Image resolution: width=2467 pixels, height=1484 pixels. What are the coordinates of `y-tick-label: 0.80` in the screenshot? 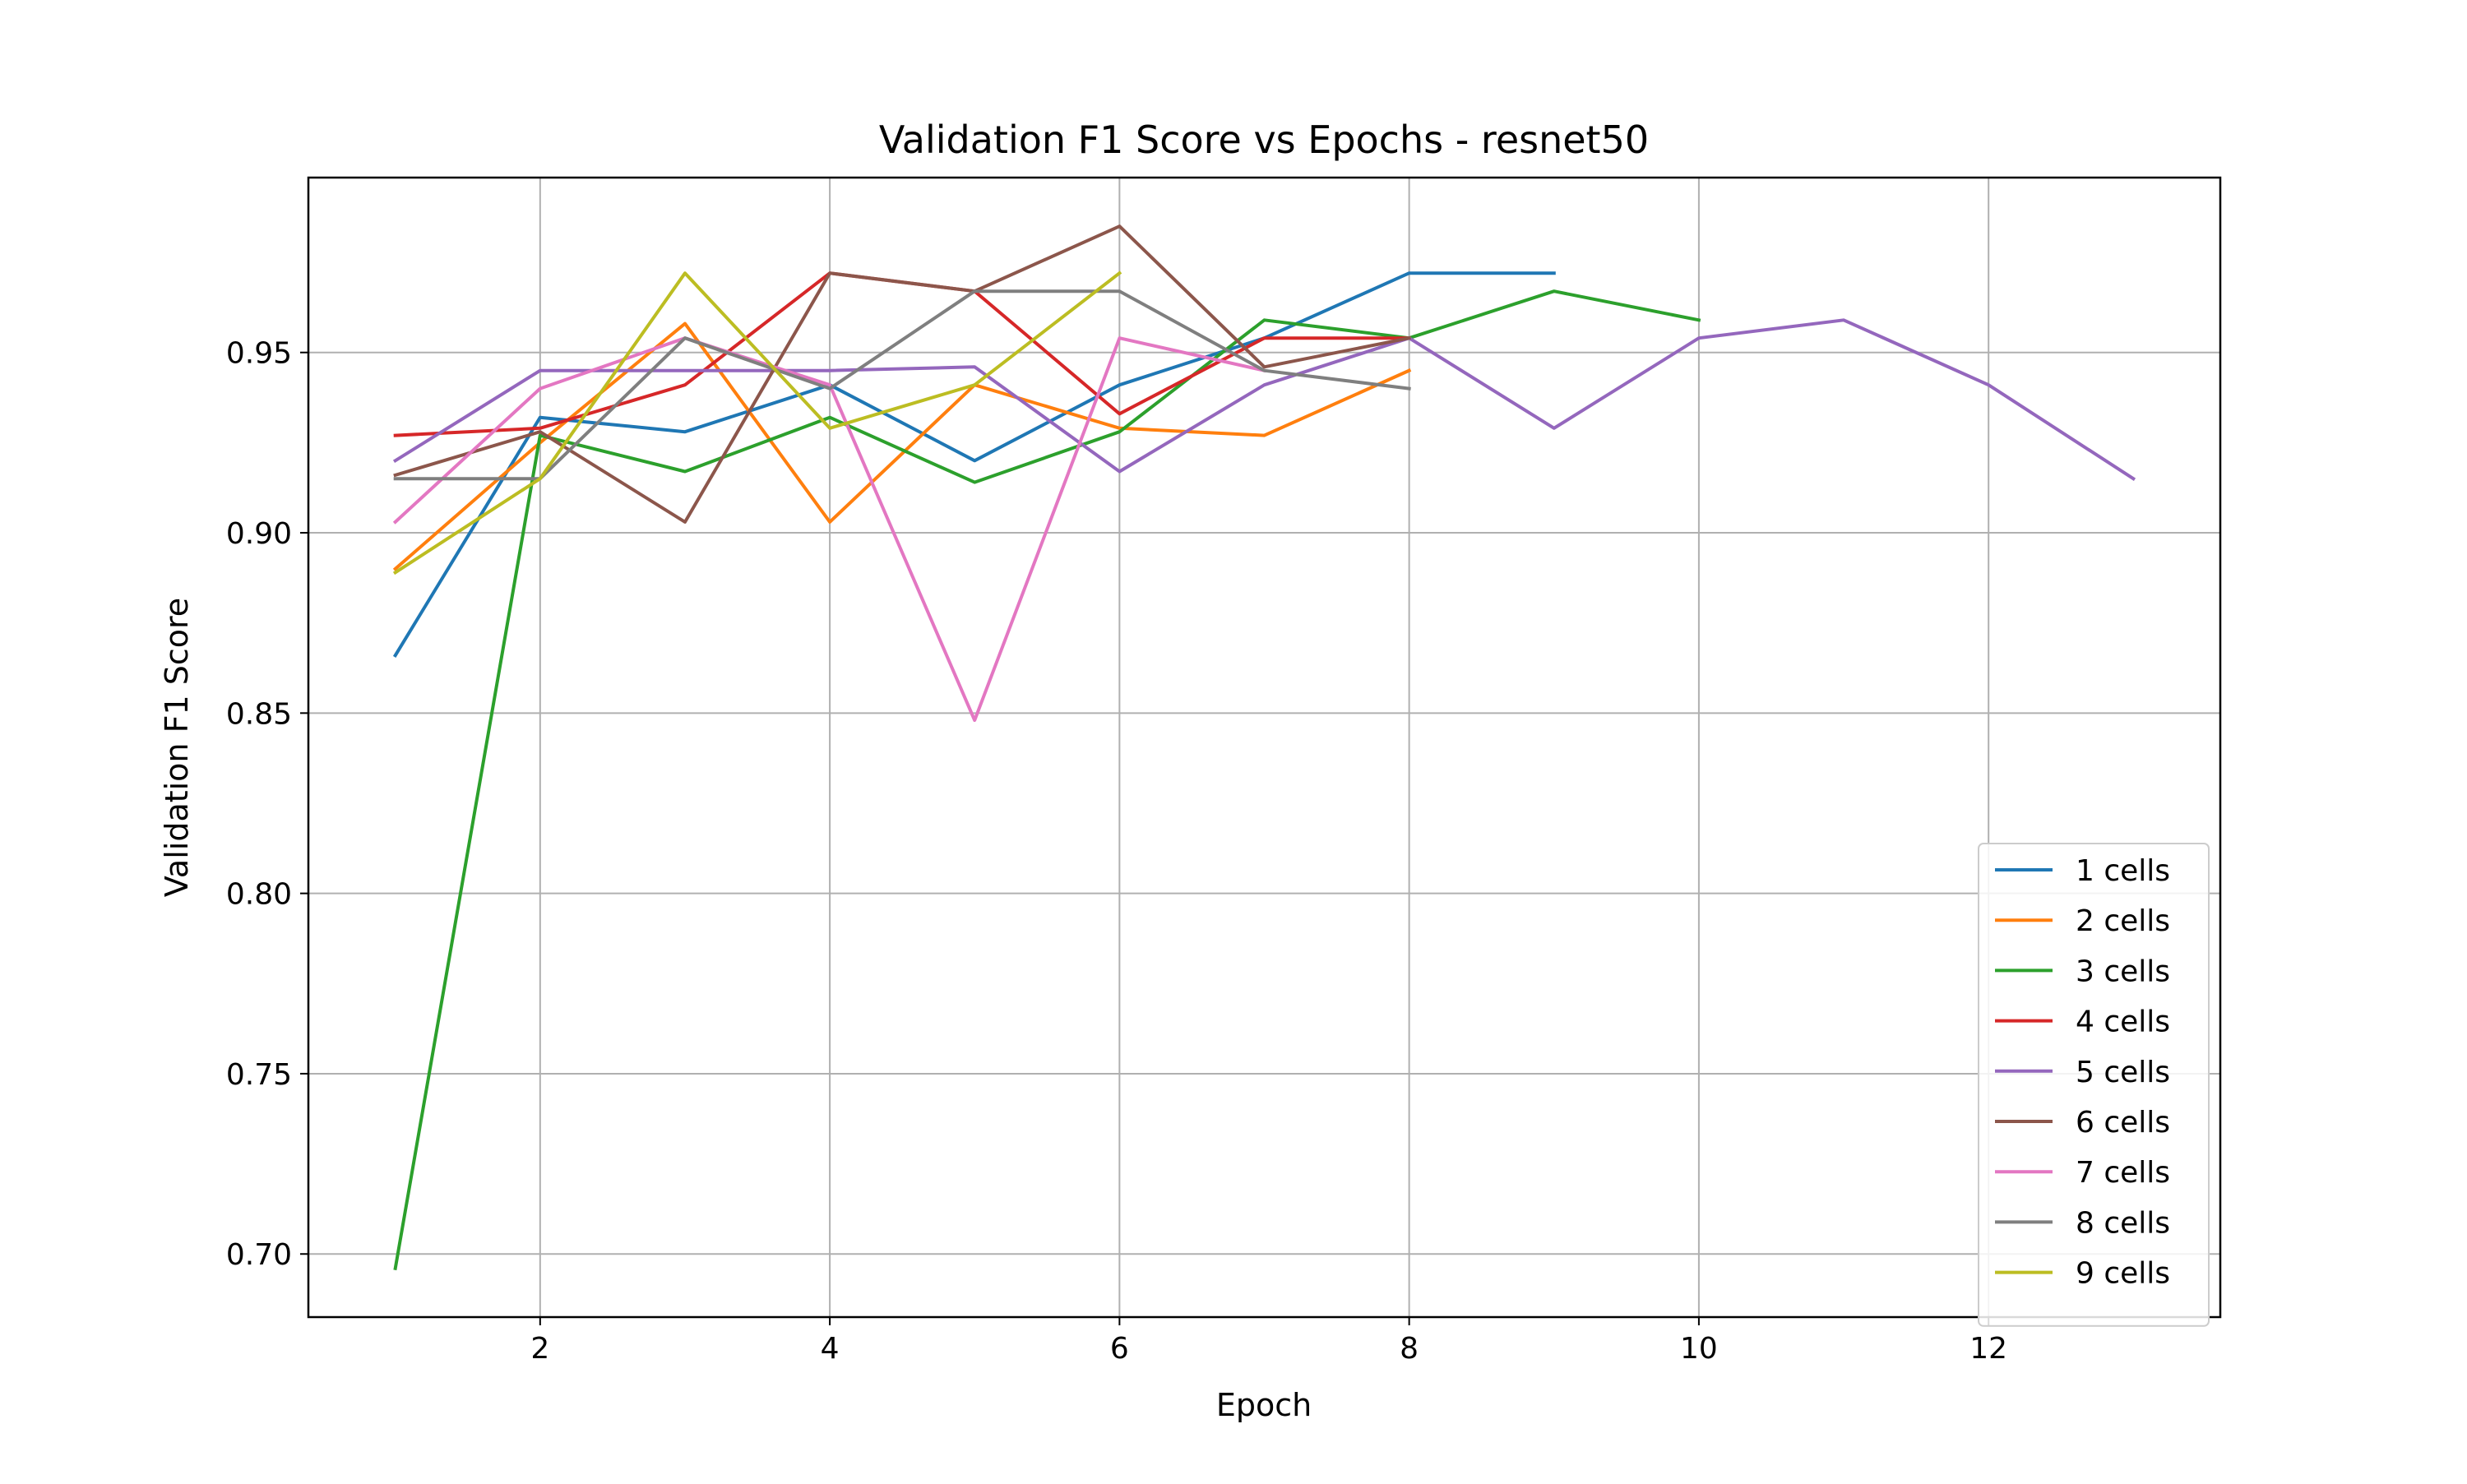 It's located at (259, 895).